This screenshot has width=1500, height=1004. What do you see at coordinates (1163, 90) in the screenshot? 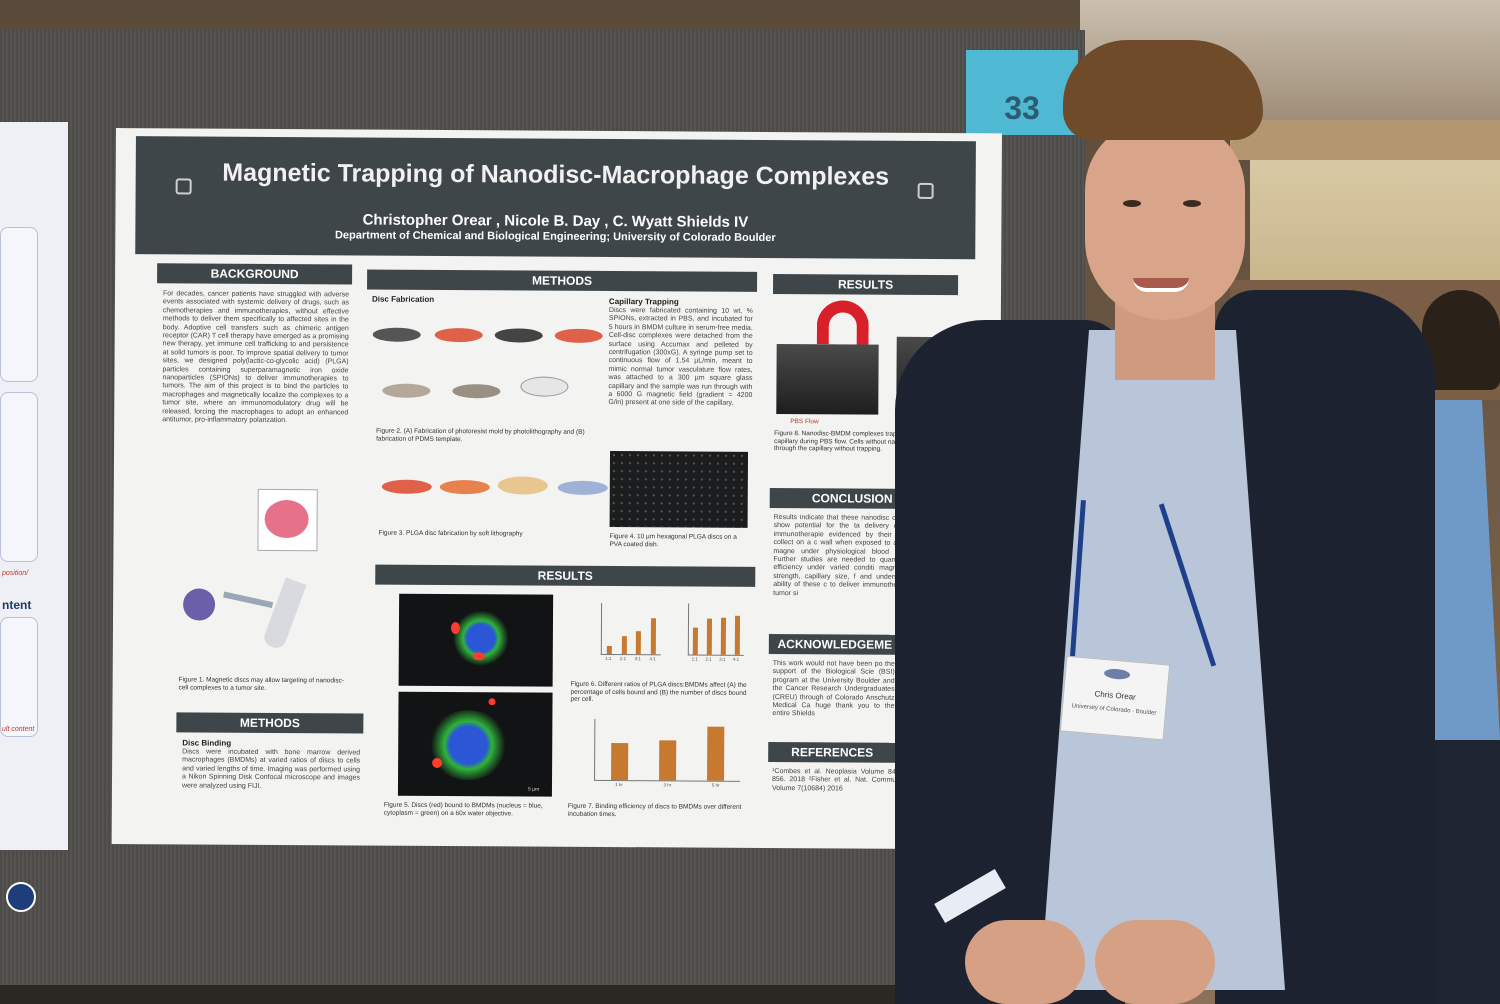
I see `presenter-hair` at bounding box center [1163, 90].